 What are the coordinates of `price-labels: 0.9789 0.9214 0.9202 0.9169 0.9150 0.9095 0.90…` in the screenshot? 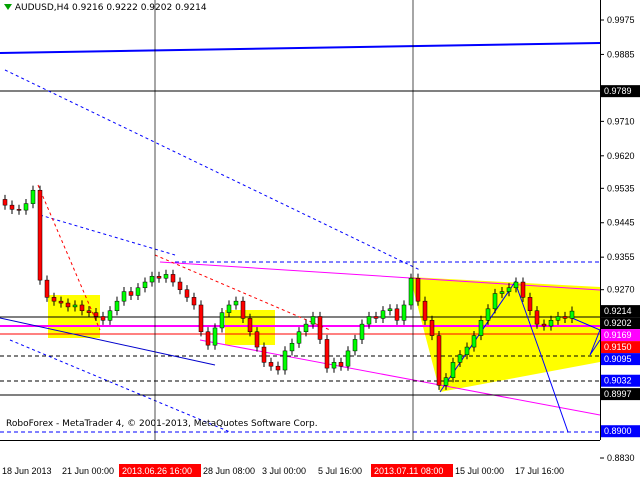 It's located at (620, 261).